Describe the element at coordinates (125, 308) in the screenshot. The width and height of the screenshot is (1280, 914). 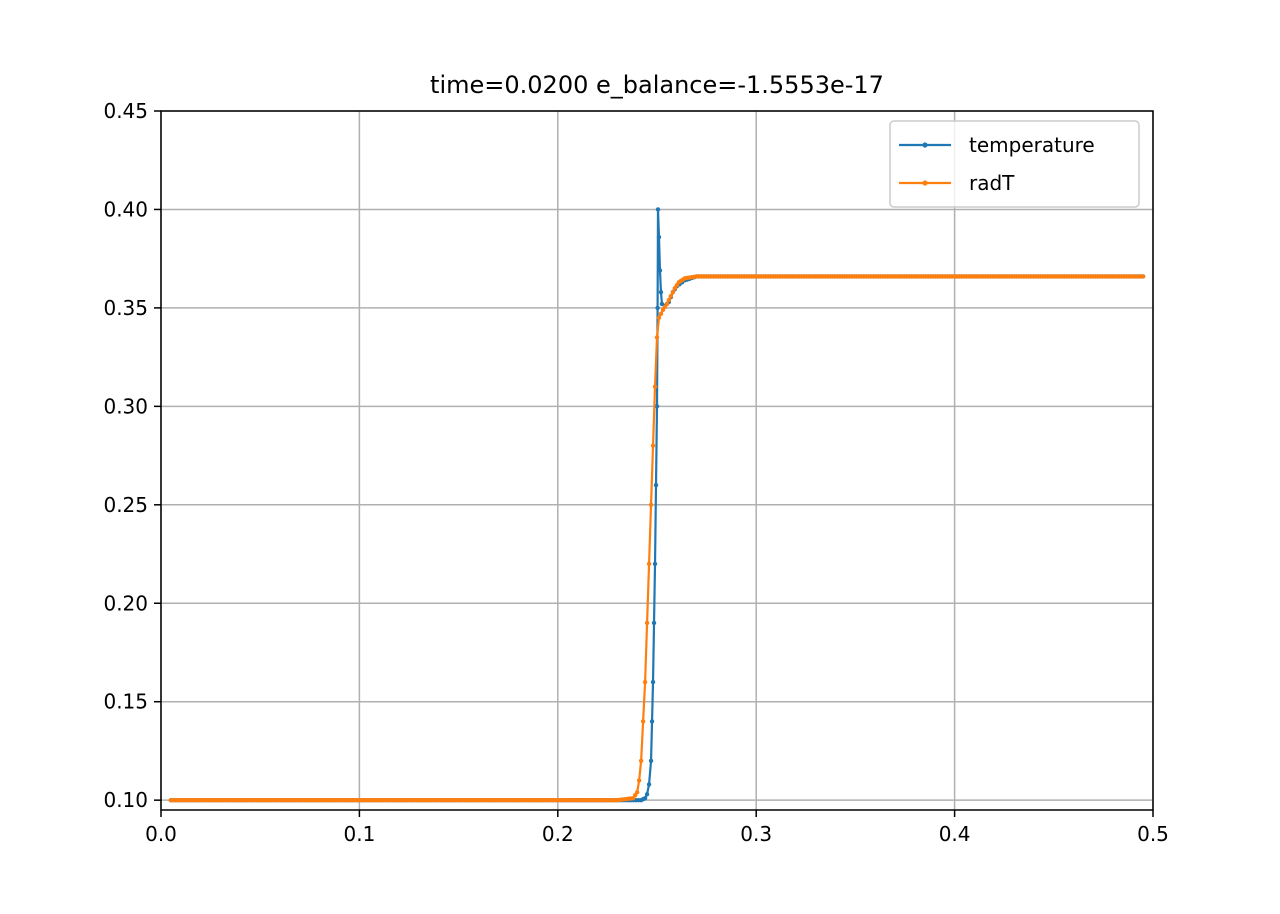
I see `y-tick-label: 0.35` at that location.